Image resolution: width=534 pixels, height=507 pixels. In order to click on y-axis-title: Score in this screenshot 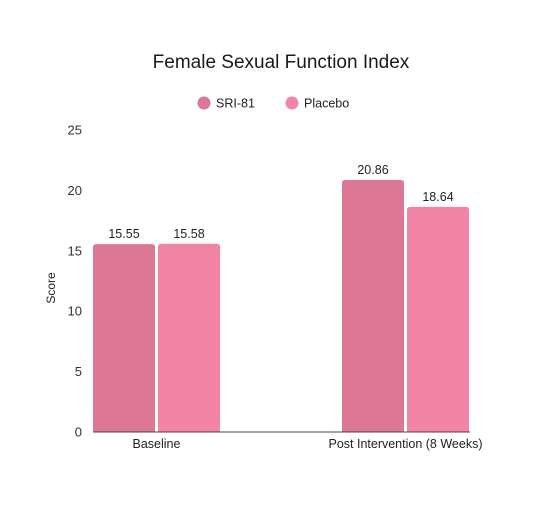, I will do `click(51, 288)`.